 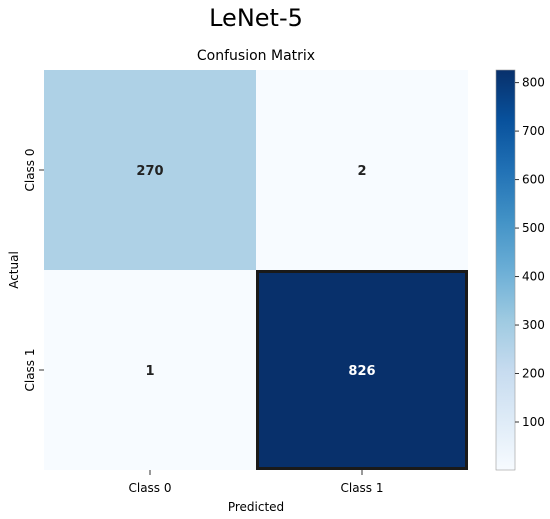 What do you see at coordinates (256, 482) in the screenshot?
I see `x-axis-ticks: Class 0 Class 1` at bounding box center [256, 482].